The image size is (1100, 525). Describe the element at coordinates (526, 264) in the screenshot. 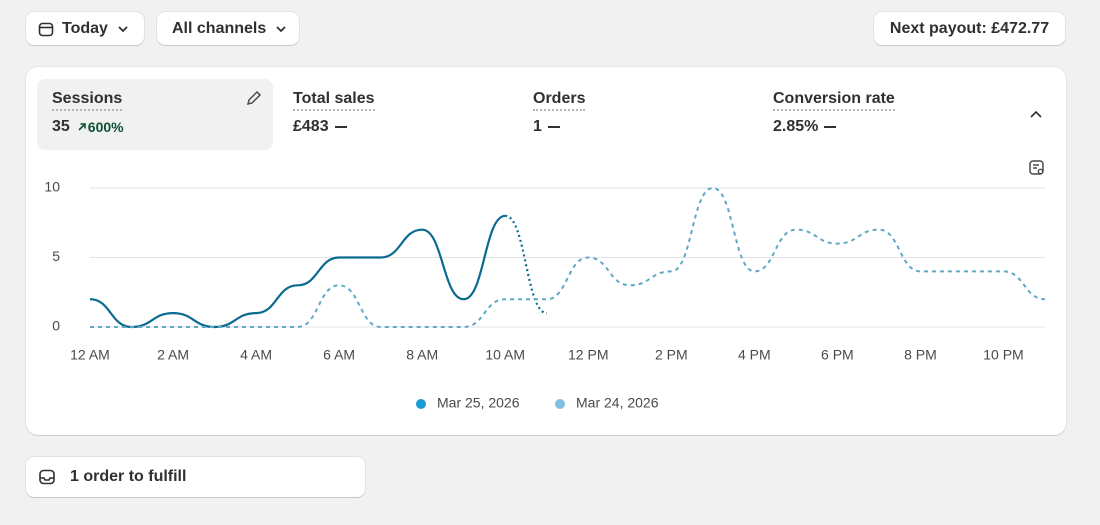

I see `series-line-partial` at that location.